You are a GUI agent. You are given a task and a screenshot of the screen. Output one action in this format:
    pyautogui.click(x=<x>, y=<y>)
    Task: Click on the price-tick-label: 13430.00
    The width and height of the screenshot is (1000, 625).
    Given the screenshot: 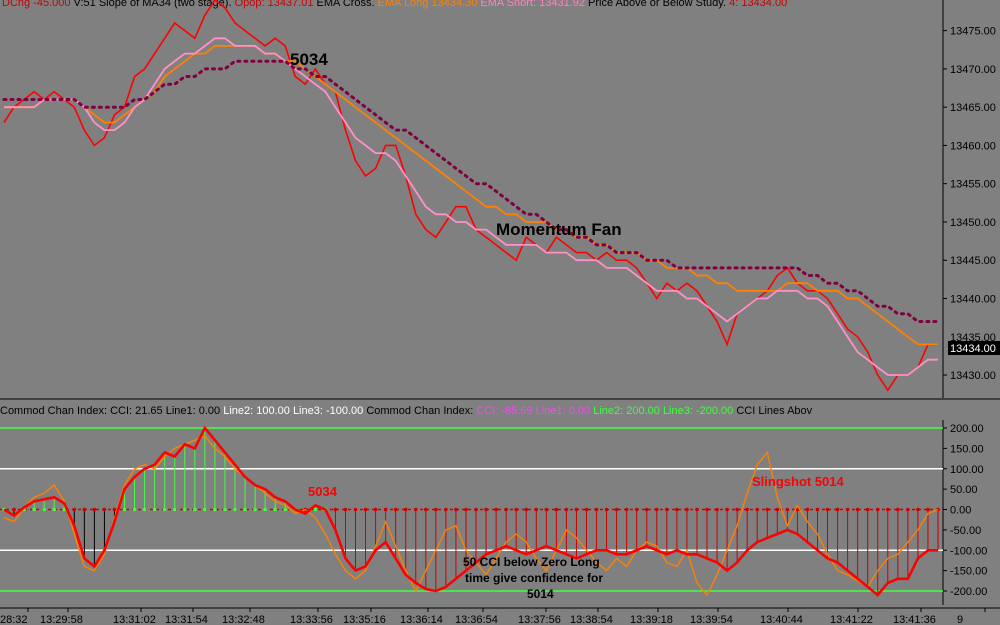 What is the action you would take?
    pyautogui.click(x=973, y=376)
    